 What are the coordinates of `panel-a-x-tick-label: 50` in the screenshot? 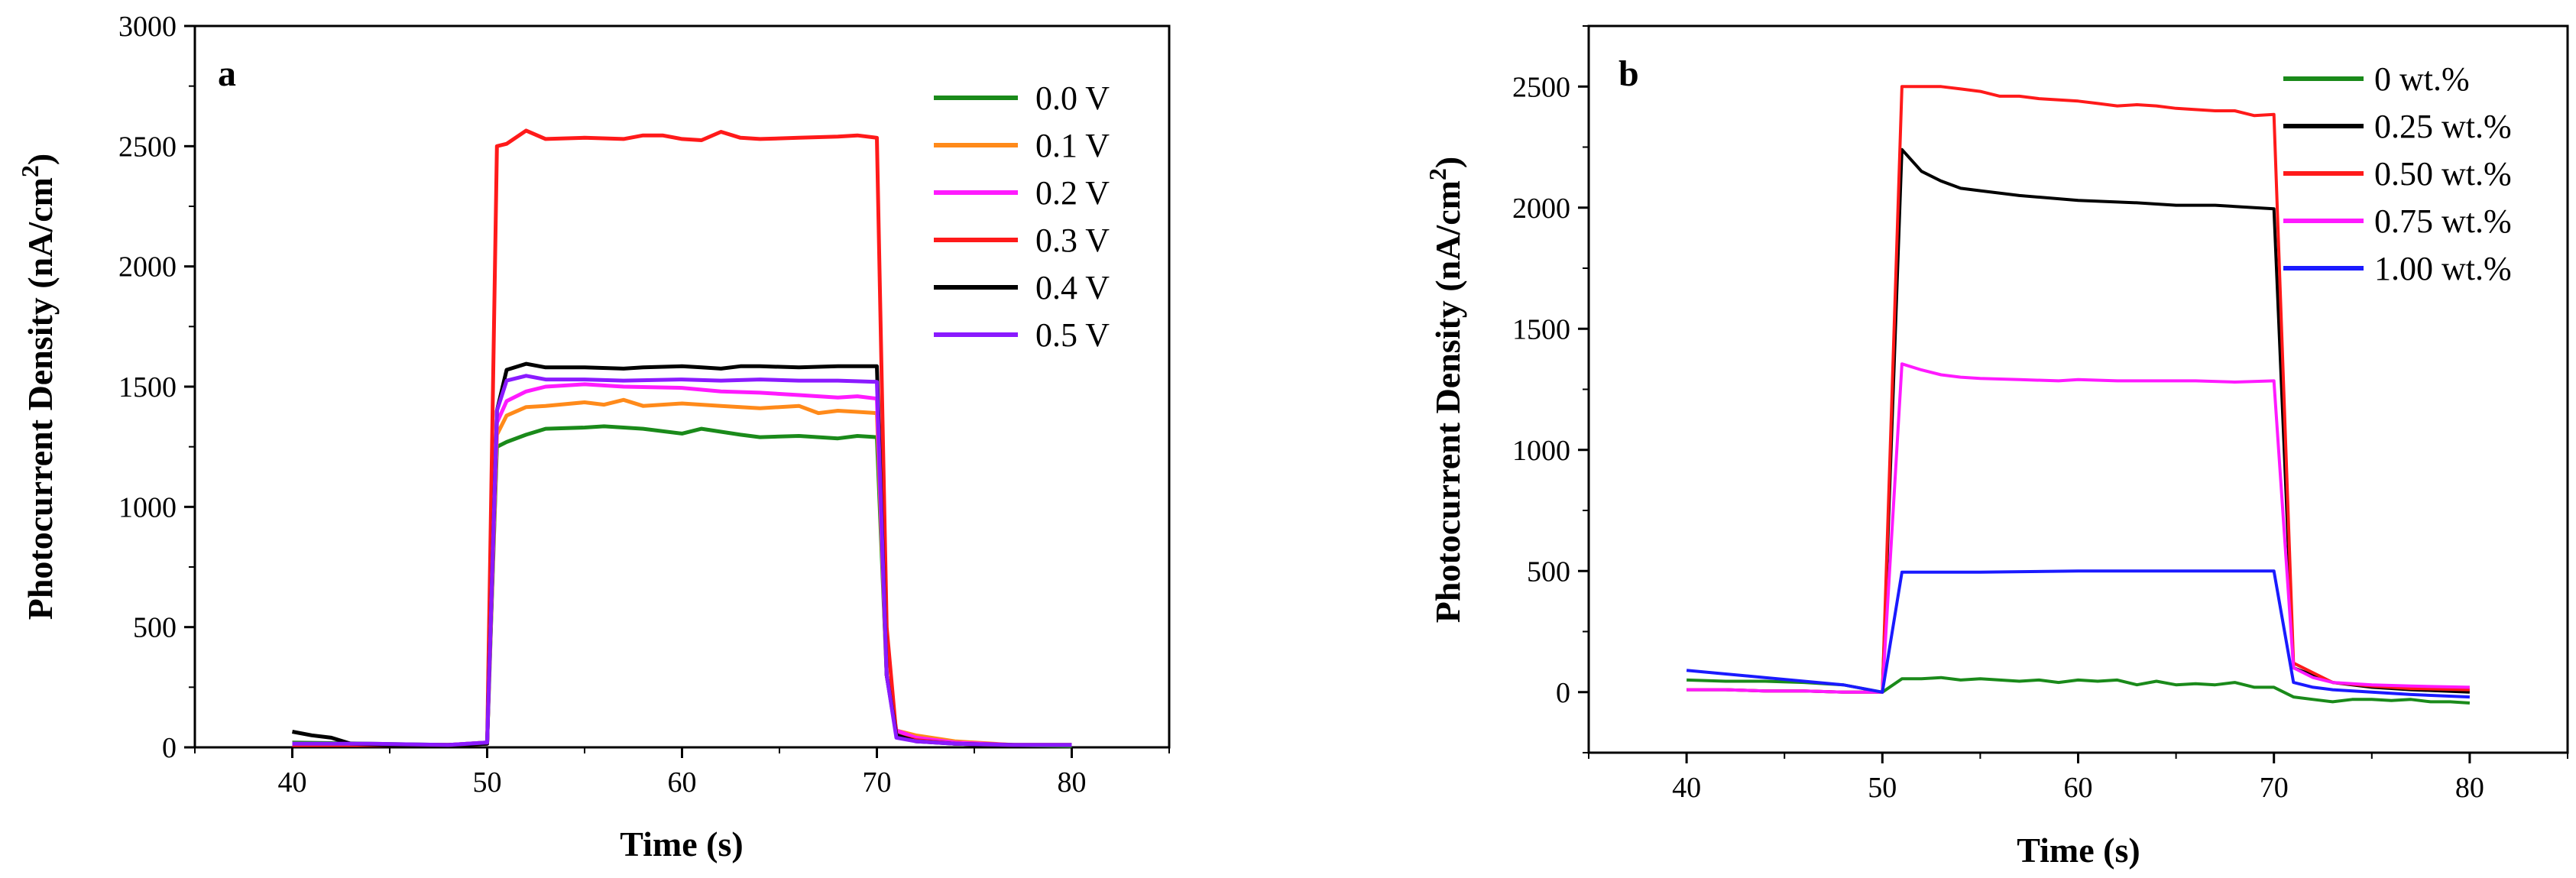 It's located at (487, 782).